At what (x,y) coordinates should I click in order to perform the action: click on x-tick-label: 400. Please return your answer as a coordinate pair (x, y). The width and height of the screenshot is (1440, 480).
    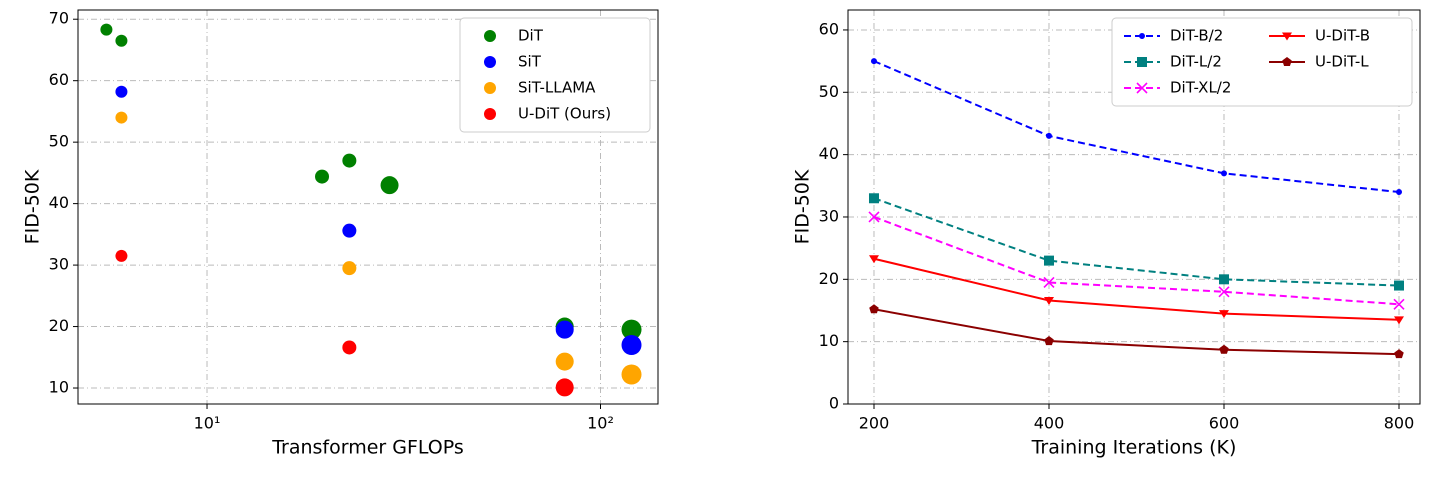
    Looking at the image, I should click on (1049, 423).